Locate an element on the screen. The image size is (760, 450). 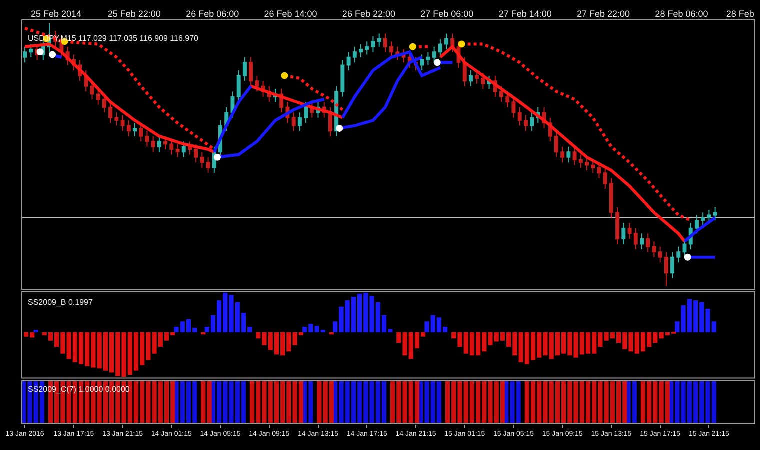
x2-tick-label: 28 Feb is located at coordinates (740, 14).